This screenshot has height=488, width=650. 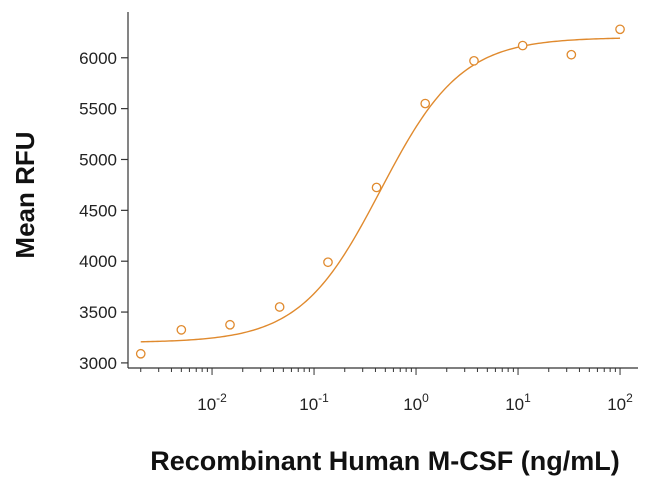 I want to click on y-tick-label: 5000, so click(x=98, y=159).